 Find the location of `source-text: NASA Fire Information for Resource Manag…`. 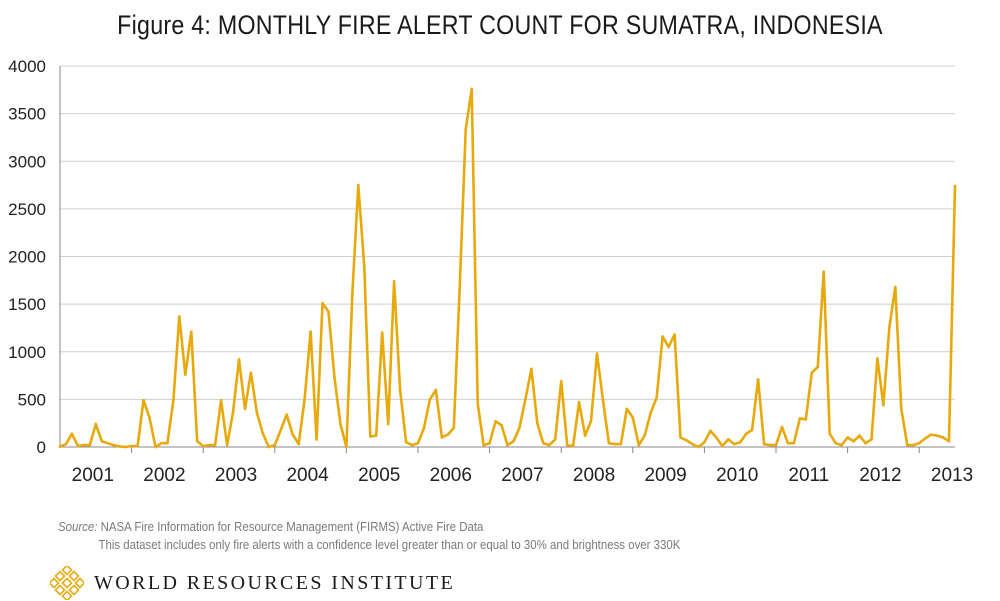

source-text: NASA Fire Information for Resource Manag… is located at coordinates (292, 526).